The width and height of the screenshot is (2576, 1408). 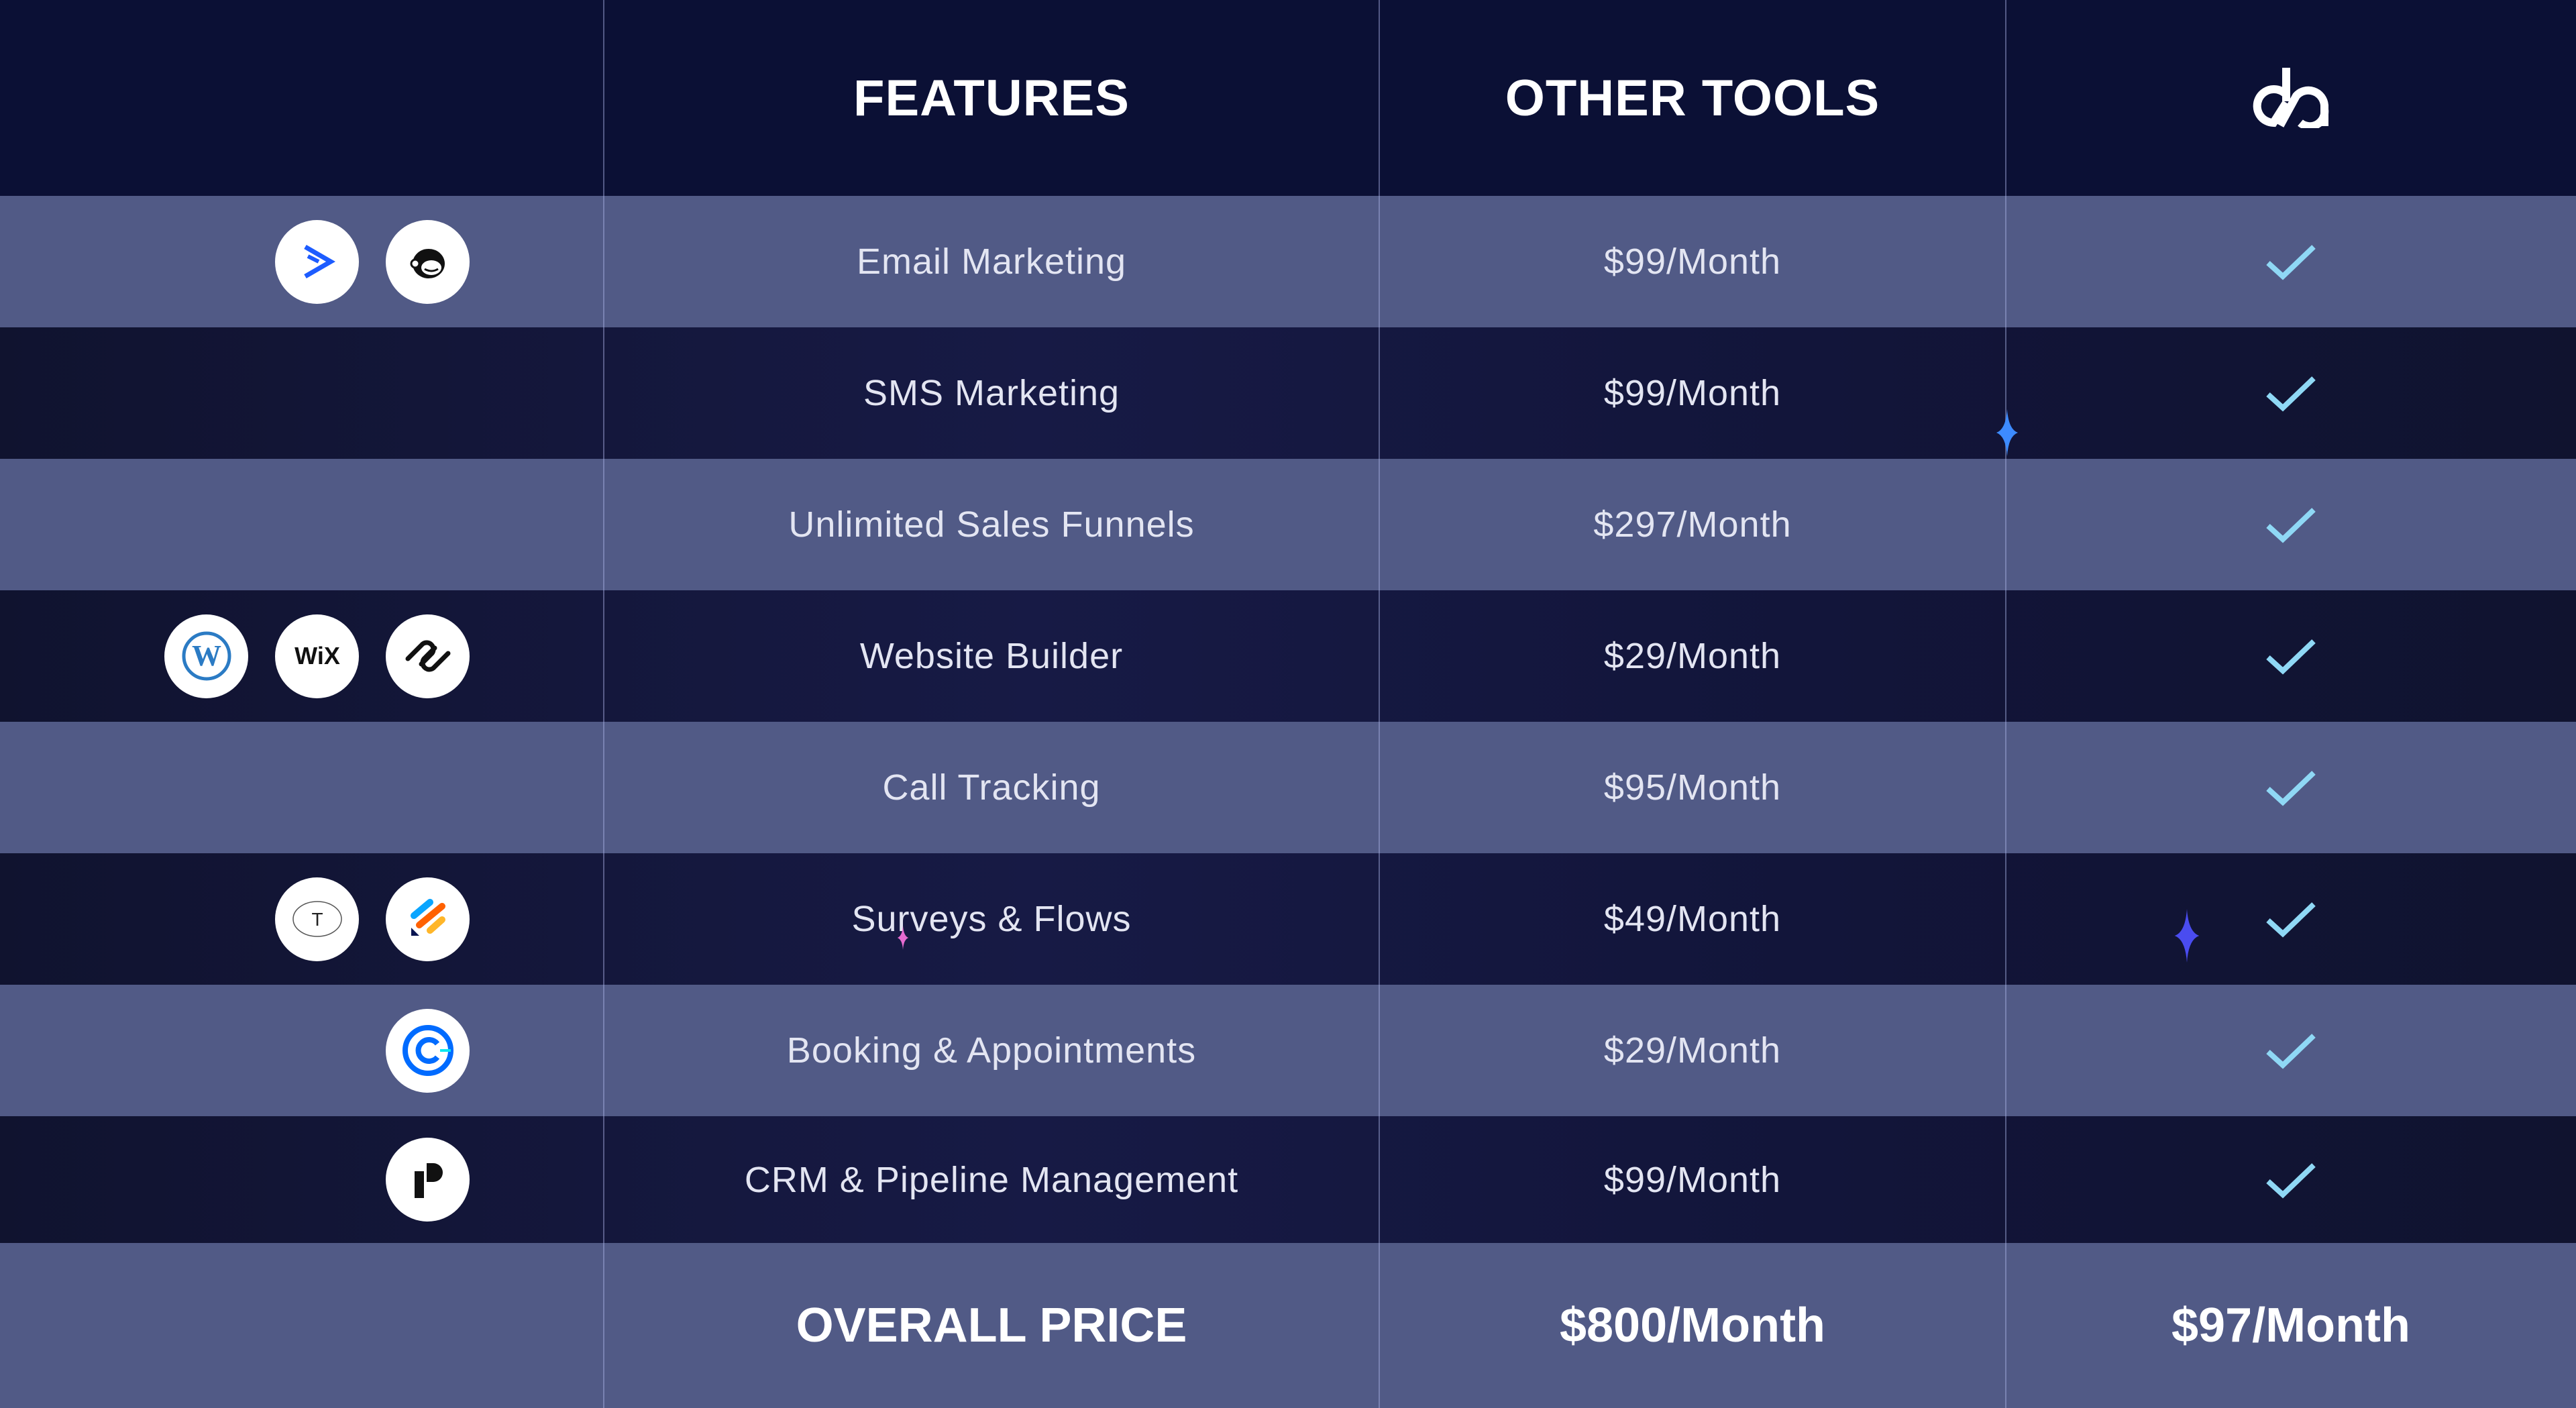 I want to click on table-footer: OVERALL PRICE $800/Month $97/Month, so click(x=1288, y=1325).